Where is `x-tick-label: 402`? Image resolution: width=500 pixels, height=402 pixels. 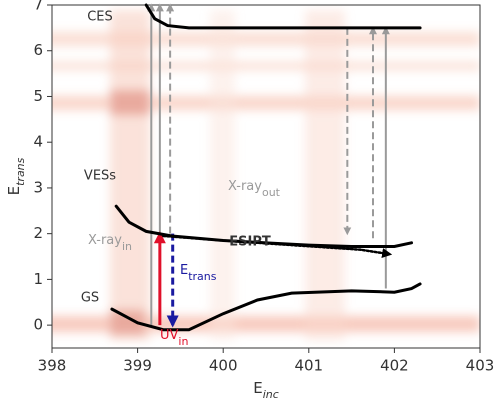
x-tick-label: 402 is located at coordinates (394, 366).